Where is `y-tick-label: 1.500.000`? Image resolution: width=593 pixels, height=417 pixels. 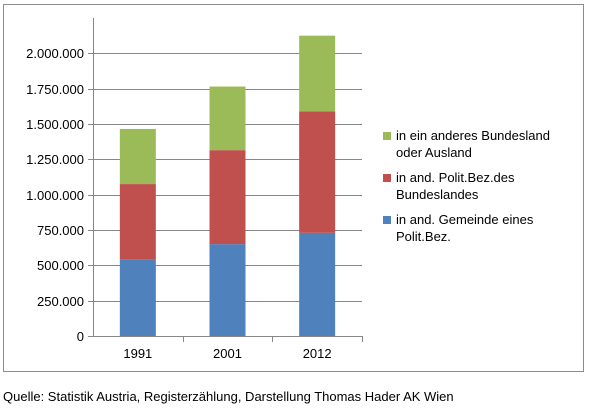 y-tick-label: 1.500.000 is located at coordinates (55, 124).